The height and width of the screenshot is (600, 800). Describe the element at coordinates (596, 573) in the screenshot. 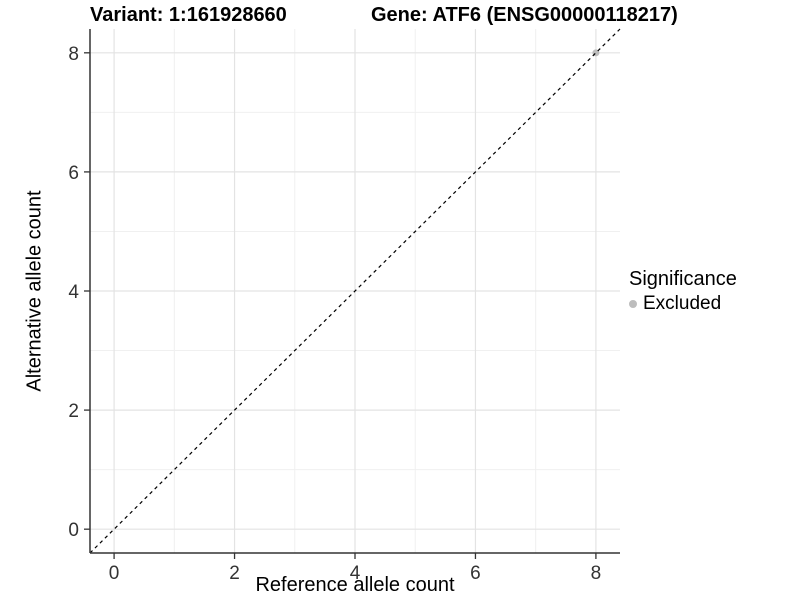

I see `x-tick-label: 8` at that location.